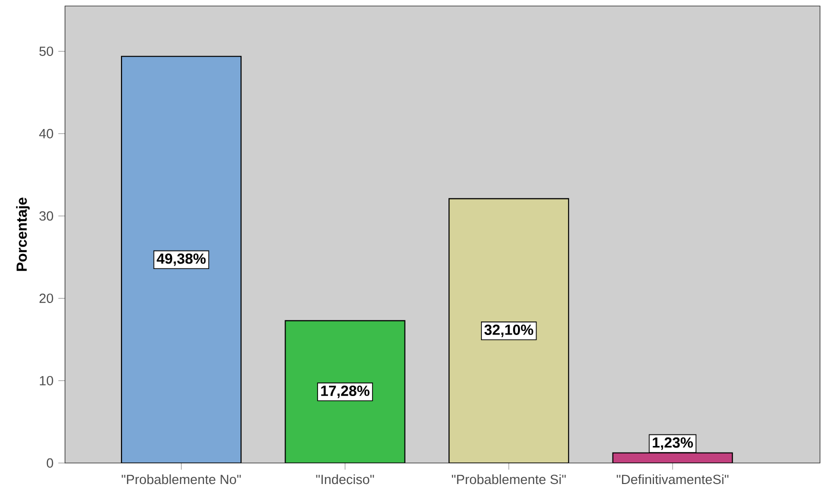 Image resolution: width=832 pixels, height=494 pixels. What do you see at coordinates (509, 331) in the screenshot?
I see `data-label: 32,10%` at bounding box center [509, 331].